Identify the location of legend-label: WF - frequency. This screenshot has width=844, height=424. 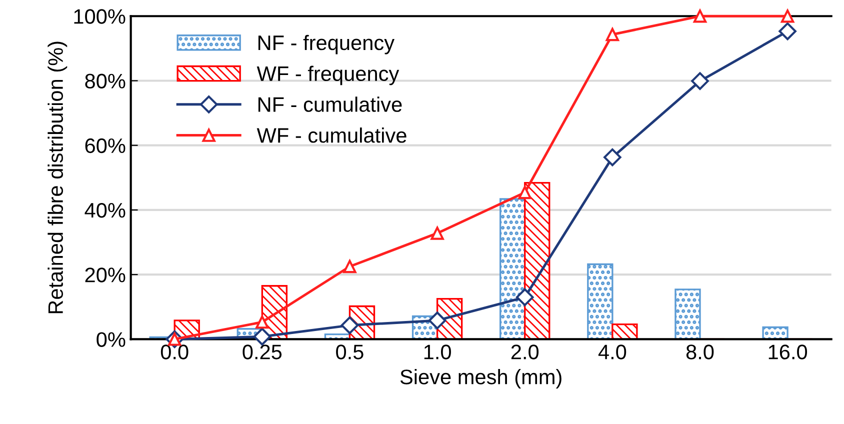
(328, 76).